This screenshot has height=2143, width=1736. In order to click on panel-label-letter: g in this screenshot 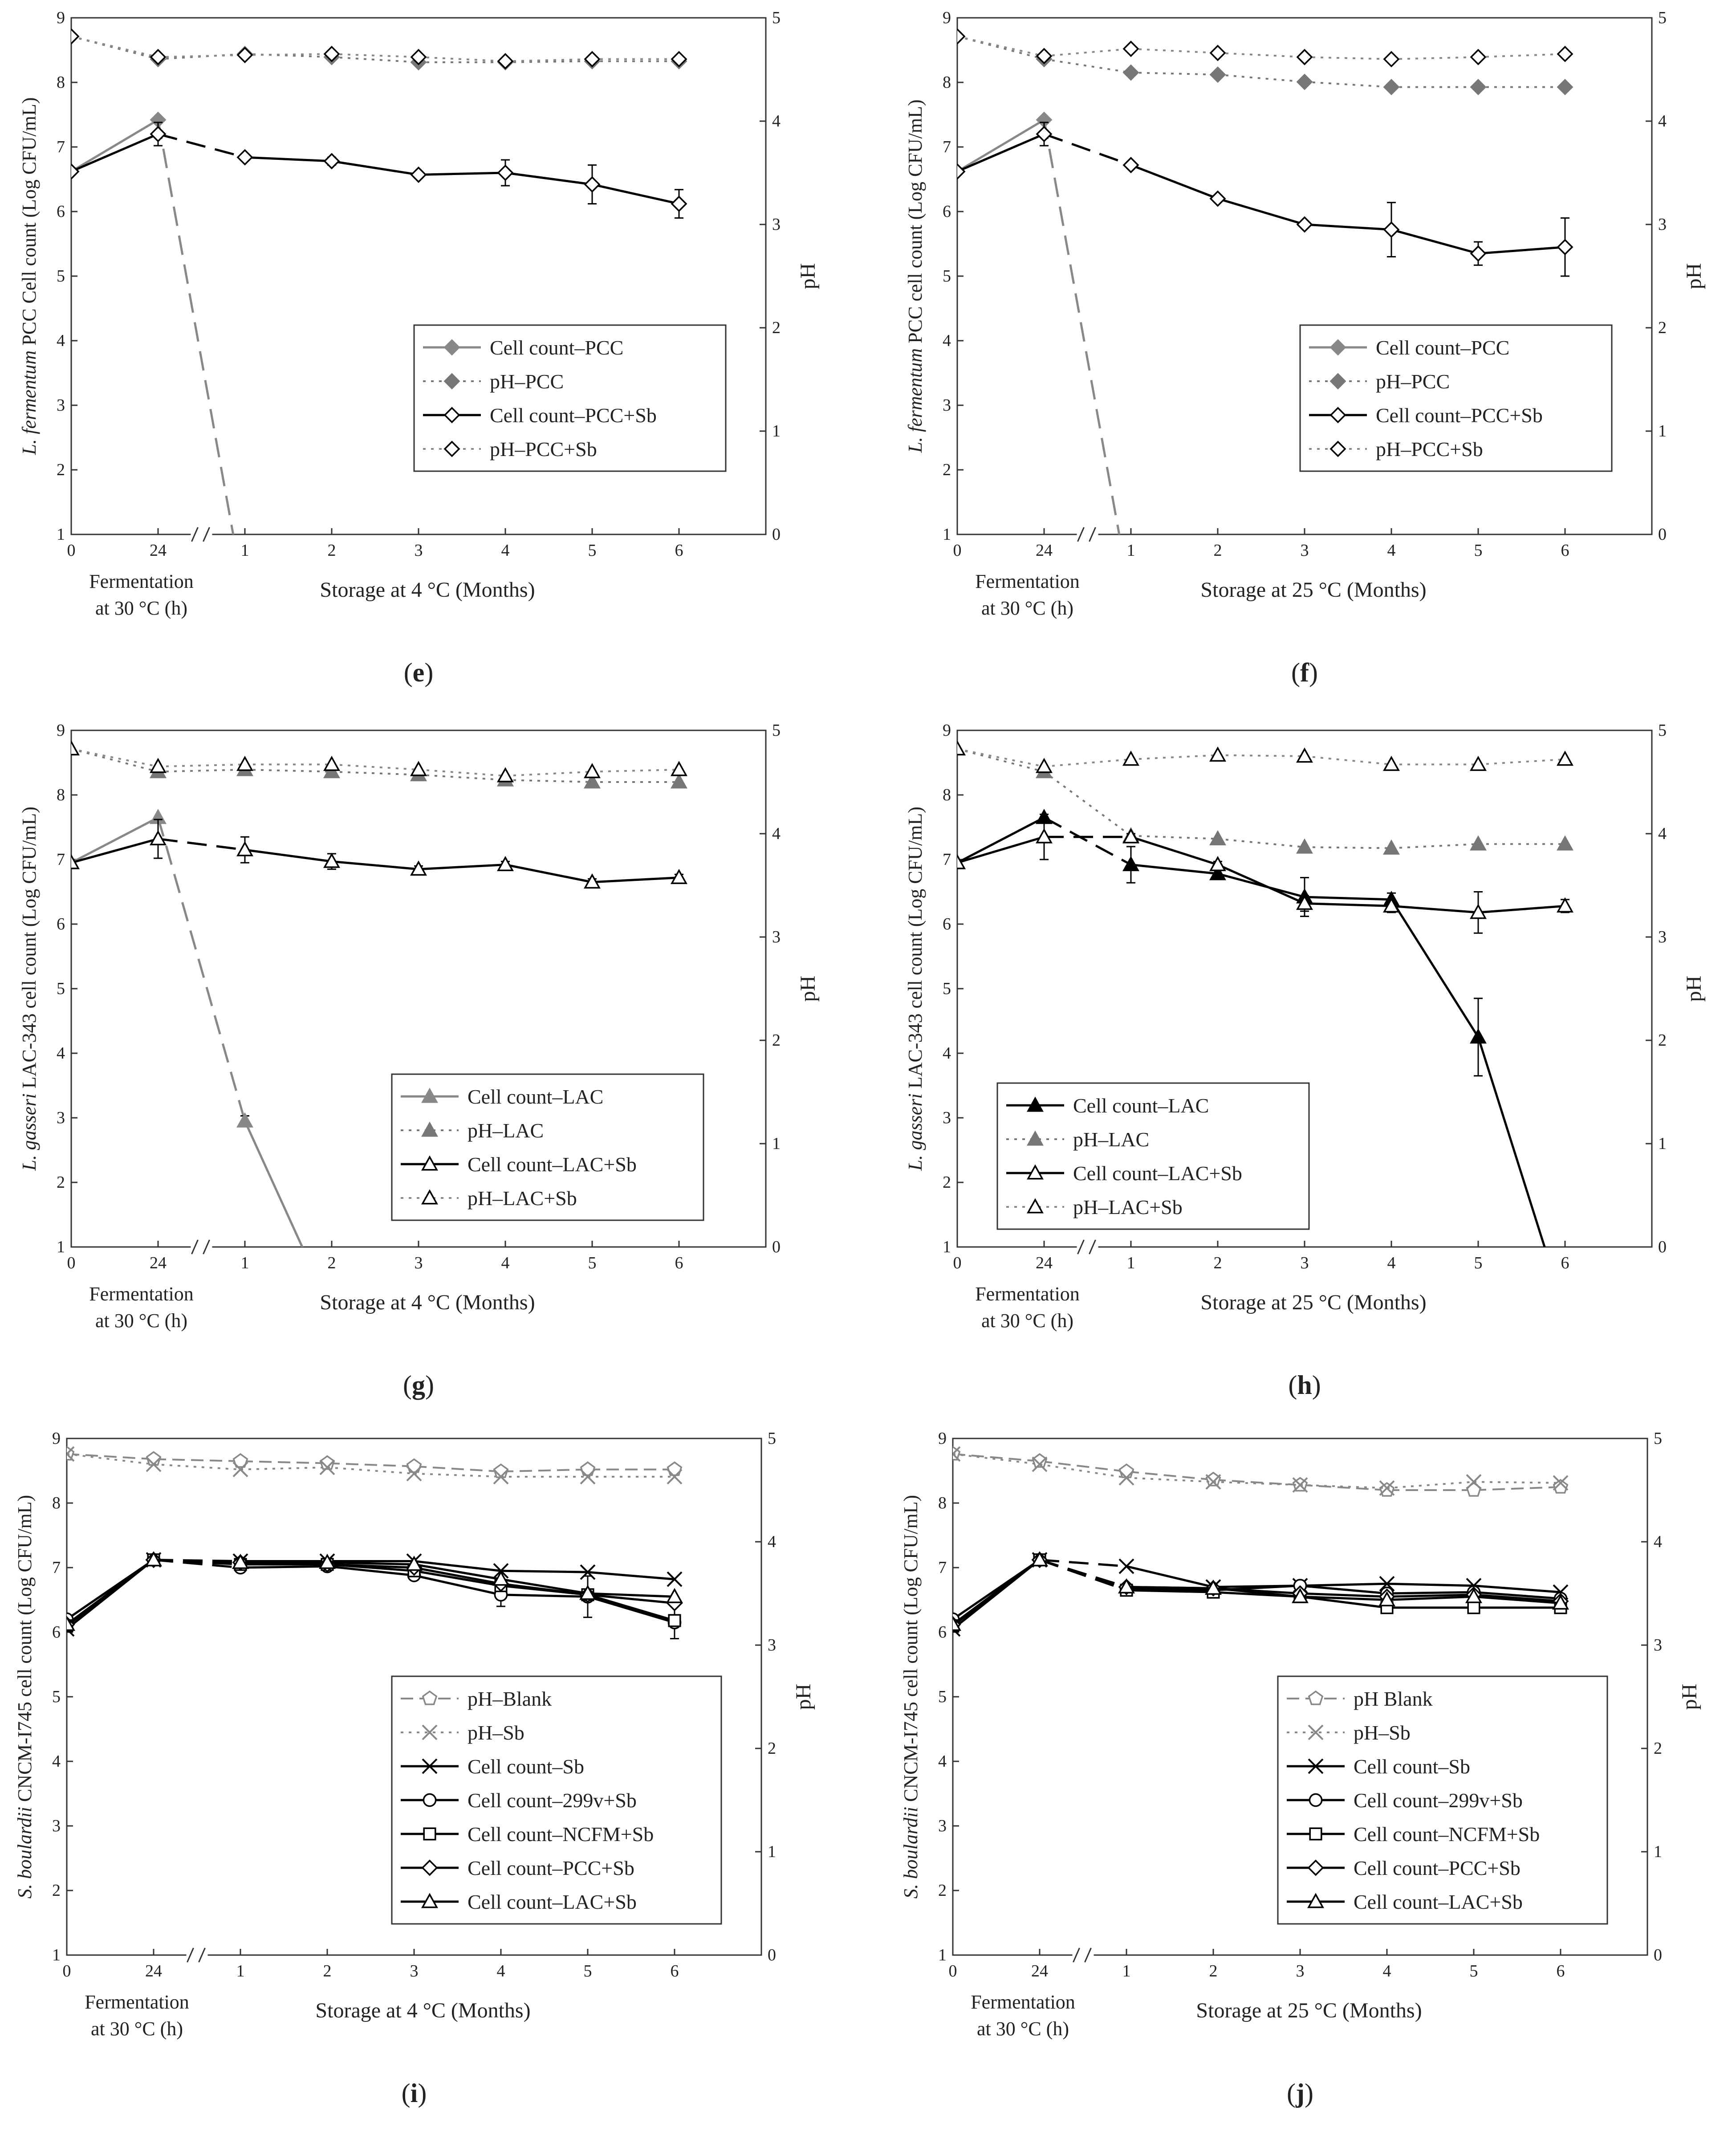, I will do `click(418, 1385)`.